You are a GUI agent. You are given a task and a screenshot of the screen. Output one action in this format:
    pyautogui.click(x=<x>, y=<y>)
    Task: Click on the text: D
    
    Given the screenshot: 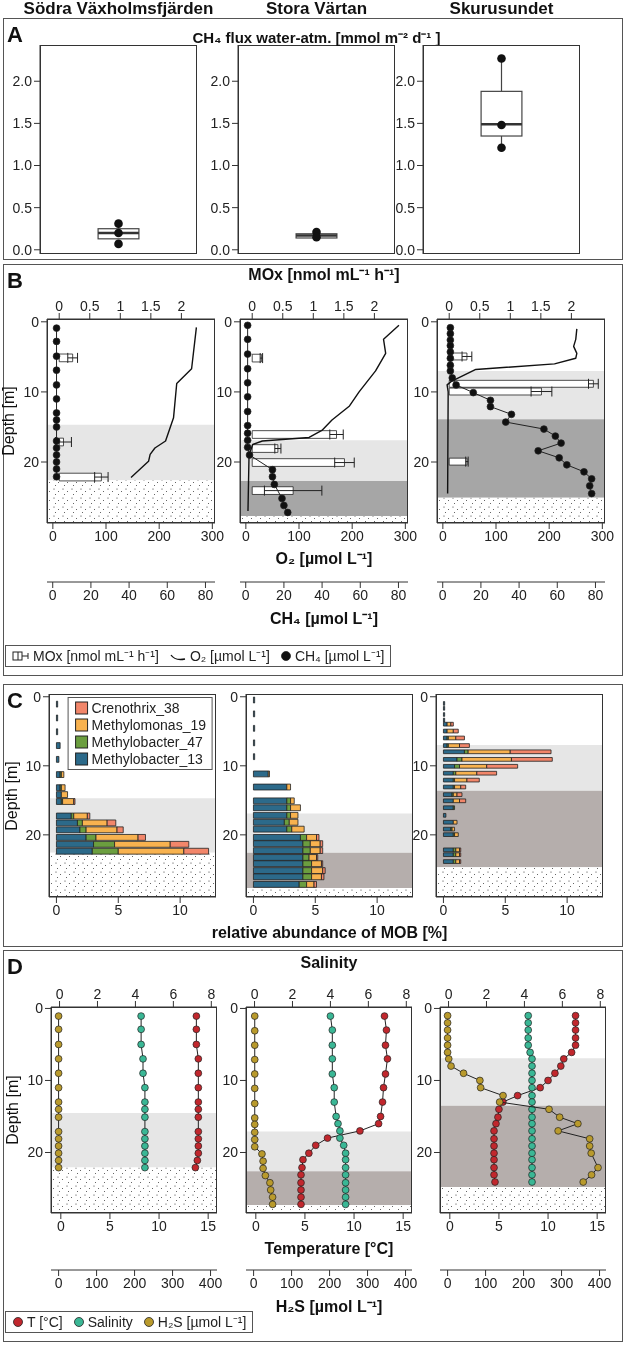 What is the action you would take?
    pyautogui.click(x=15, y=967)
    